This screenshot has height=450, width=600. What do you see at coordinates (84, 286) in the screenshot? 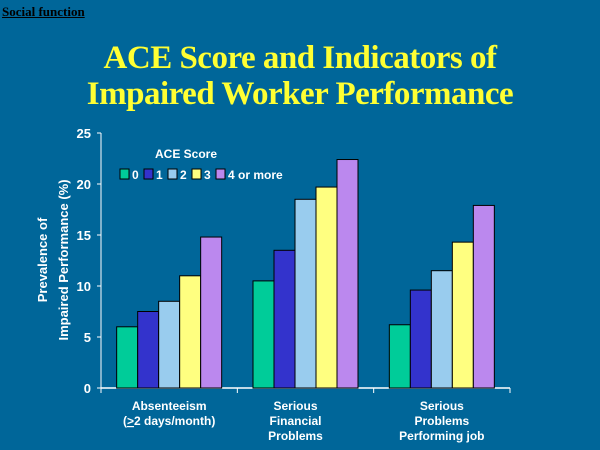
I see `y-tick-label: 10` at bounding box center [84, 286].